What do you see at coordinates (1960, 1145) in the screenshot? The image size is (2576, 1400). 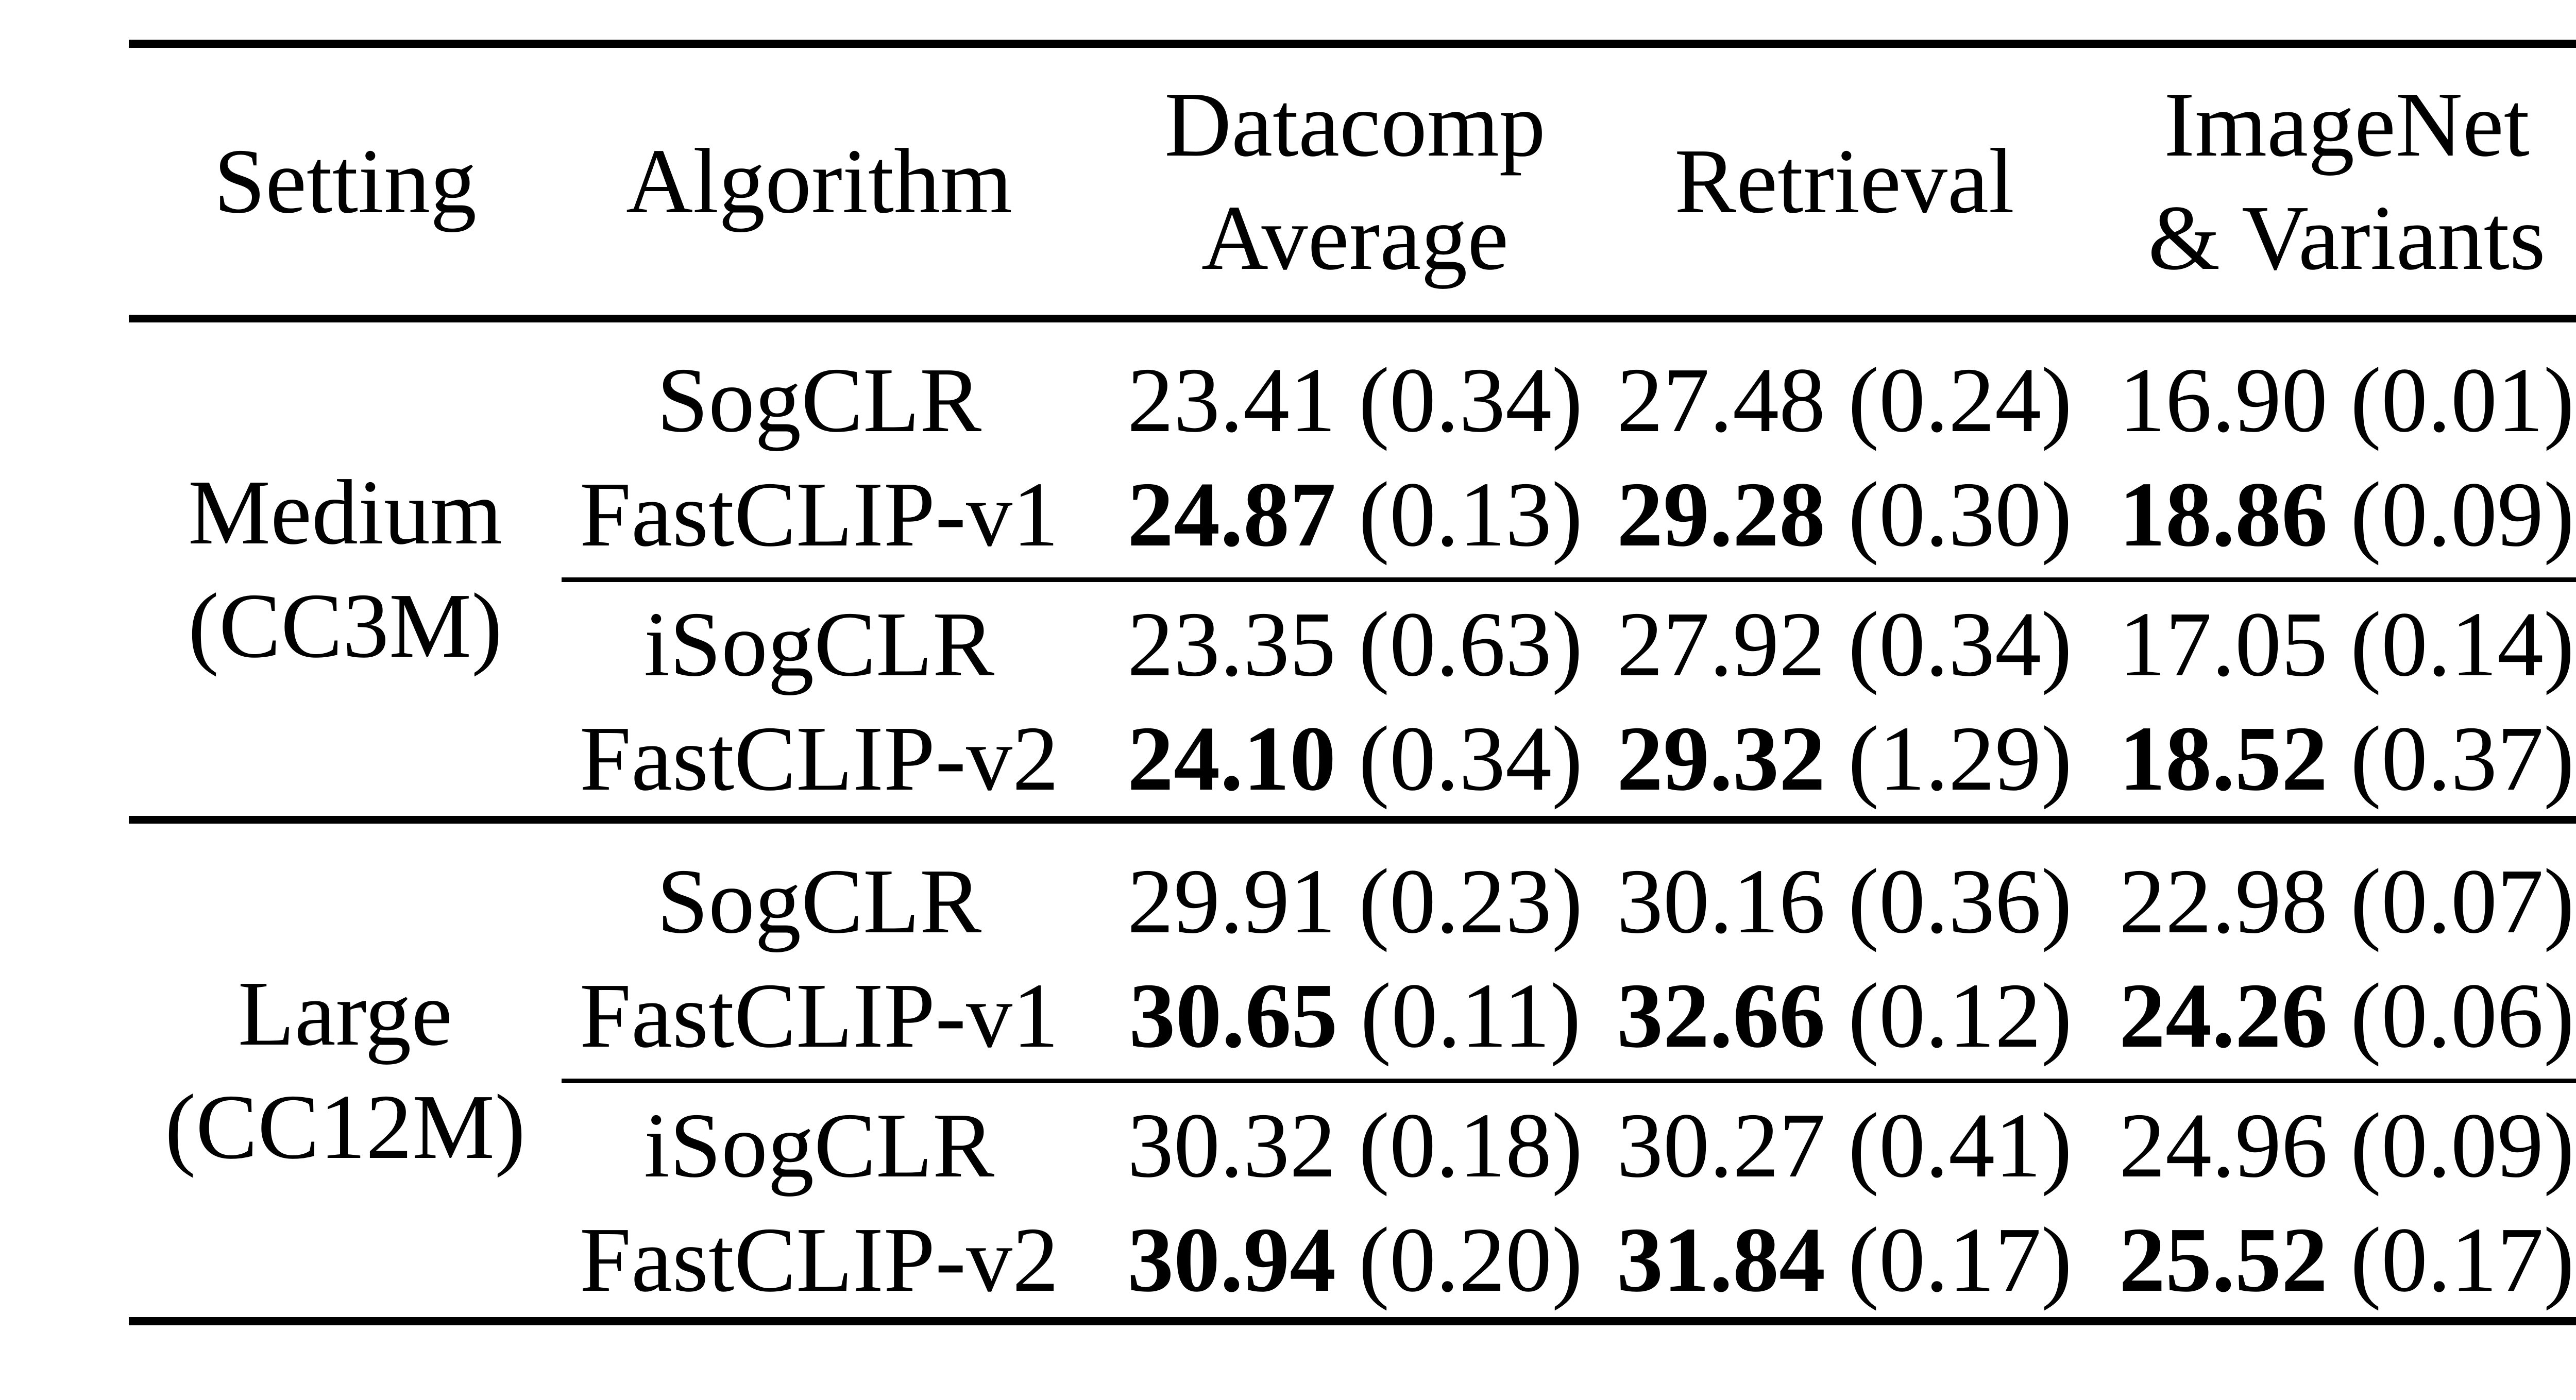 I see `metric-std: (0.41)` at bounding box center [1960, 1145].